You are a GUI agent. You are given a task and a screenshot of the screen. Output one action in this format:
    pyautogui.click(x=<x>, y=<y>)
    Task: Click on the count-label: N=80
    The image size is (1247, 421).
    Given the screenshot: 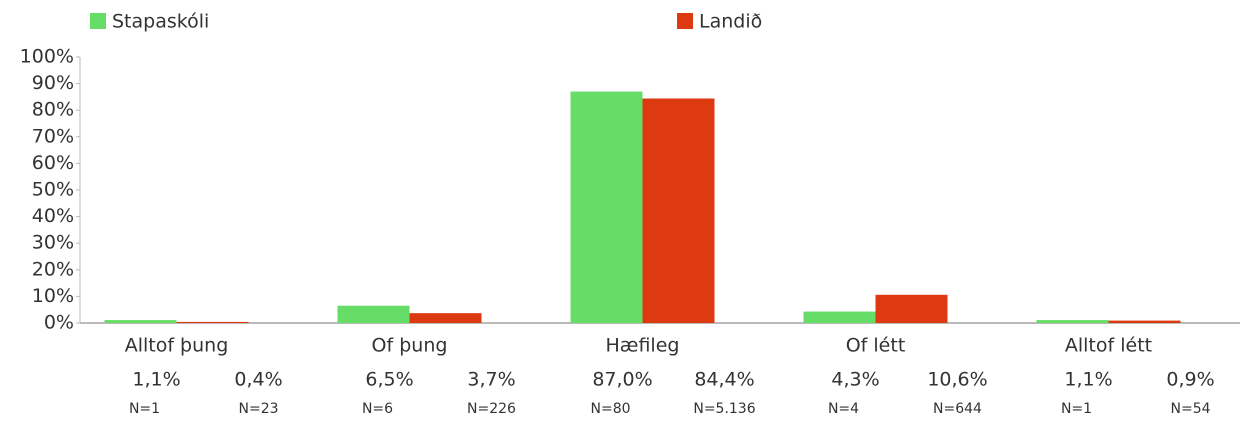 What is the action you would take?
    pyautogui.click(x=610, y=409)
    